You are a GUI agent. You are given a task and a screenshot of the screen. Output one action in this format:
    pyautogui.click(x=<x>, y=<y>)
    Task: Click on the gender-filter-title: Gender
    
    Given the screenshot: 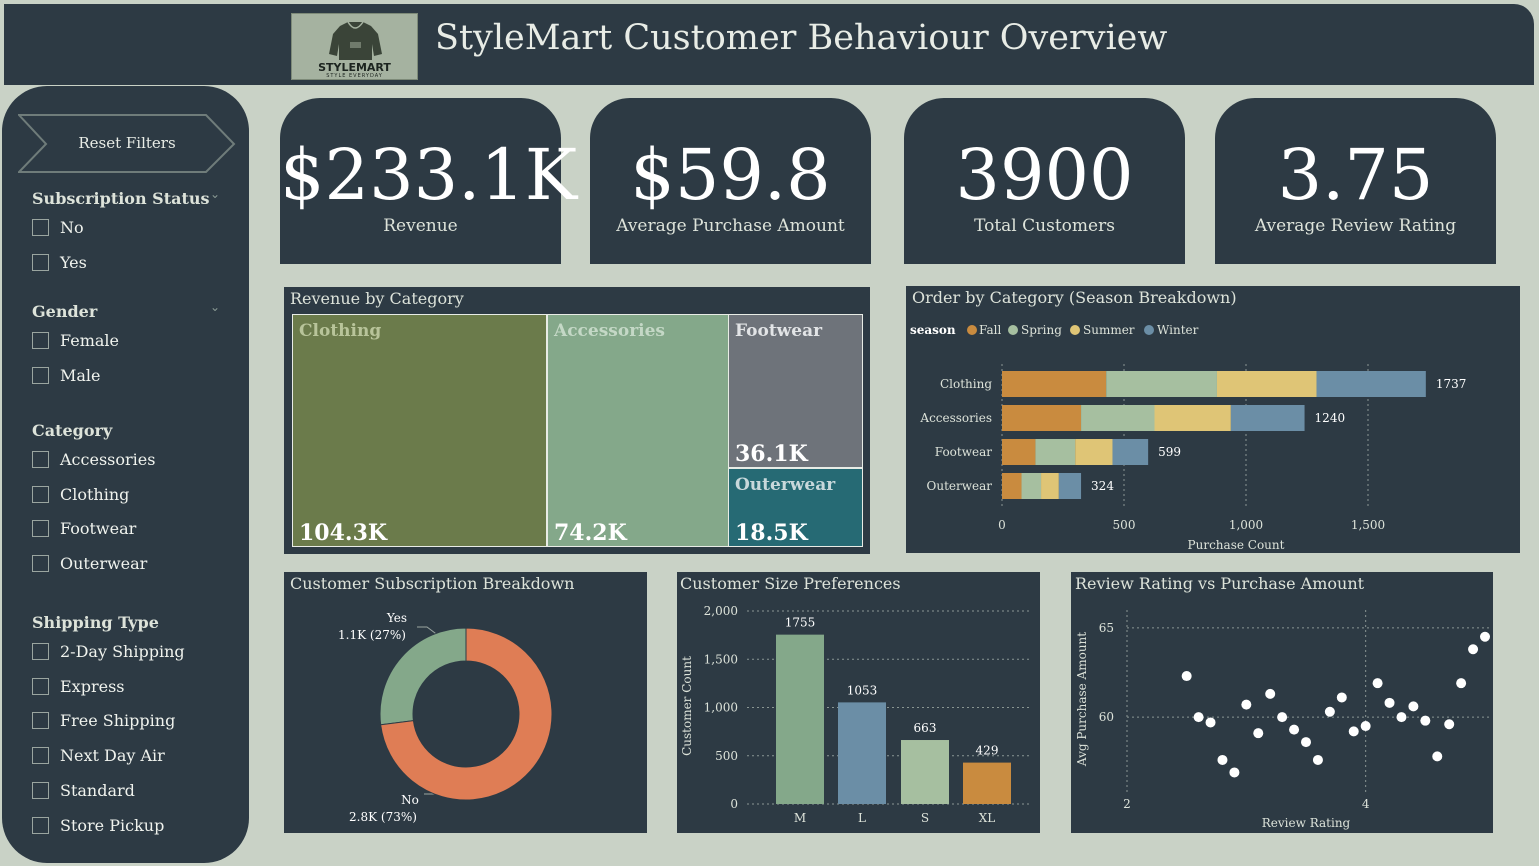 What is the action you would take?
    pyautogui.click(x=65, y=311)
    